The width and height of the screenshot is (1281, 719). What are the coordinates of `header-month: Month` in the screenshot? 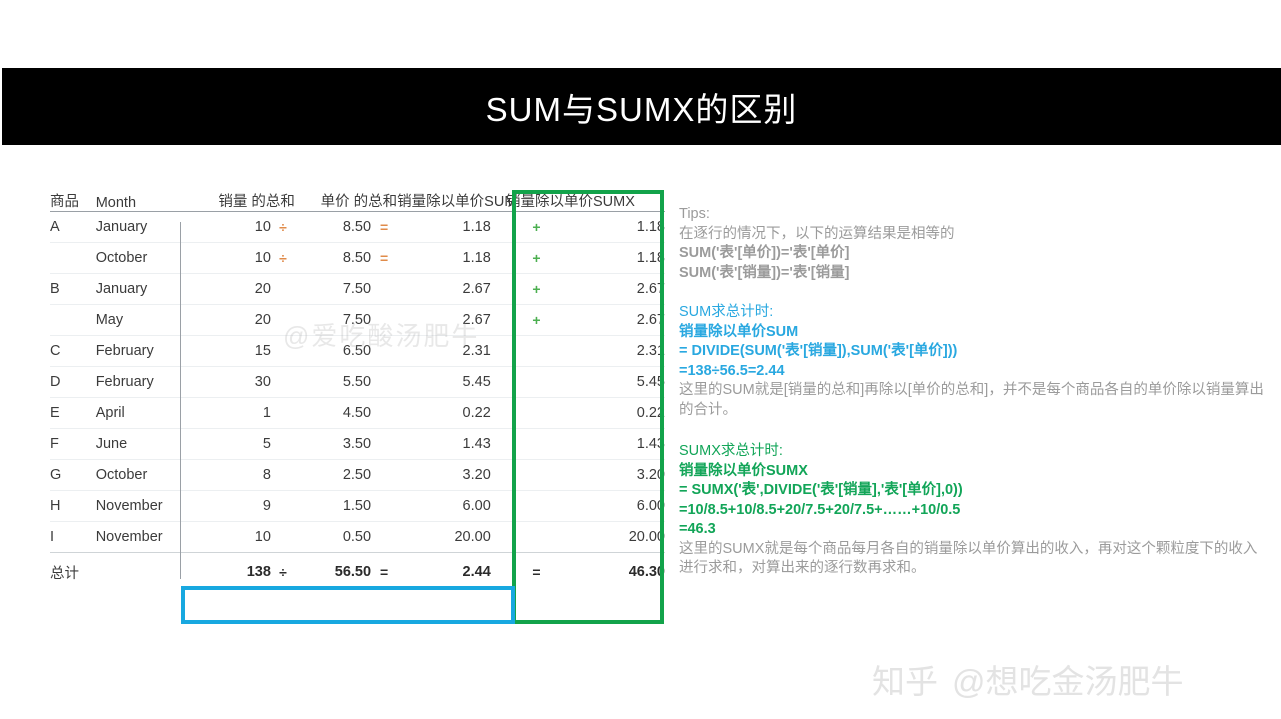 It's located at (116, 203).